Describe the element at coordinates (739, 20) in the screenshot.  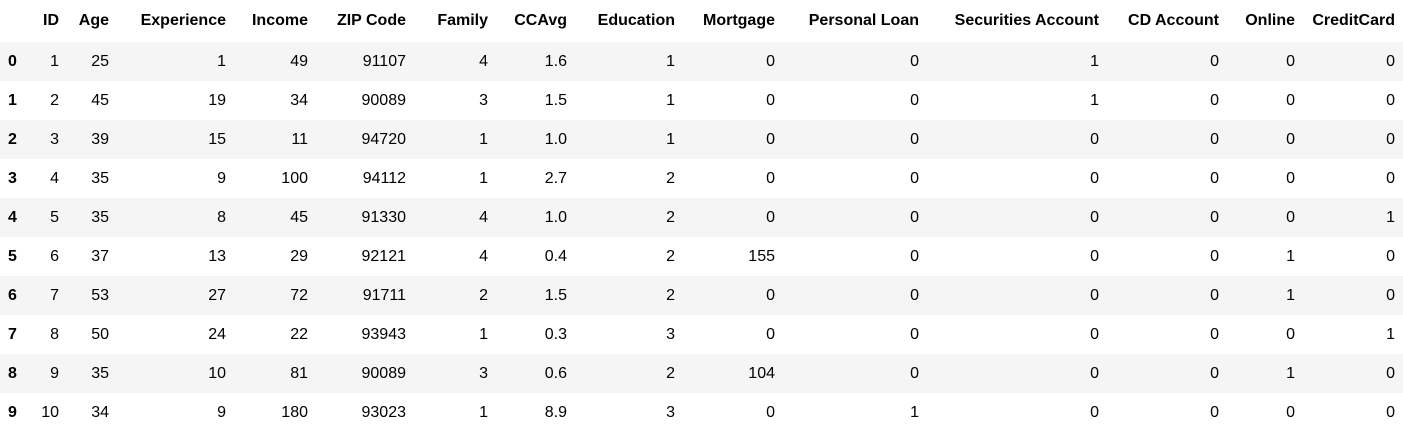
I see `column-header: Mortgage` at that location.